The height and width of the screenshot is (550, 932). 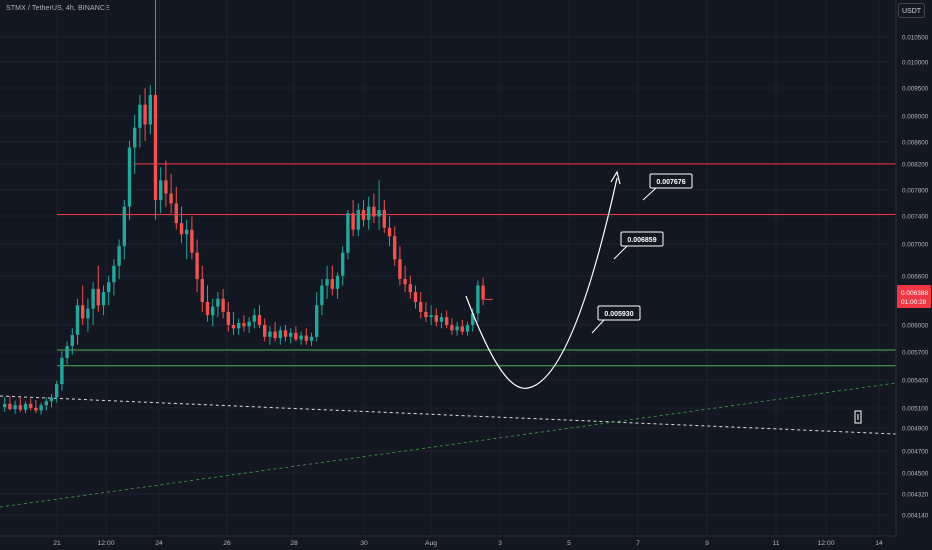 I want to click on current-price-tag, so click(x=914, y=296).